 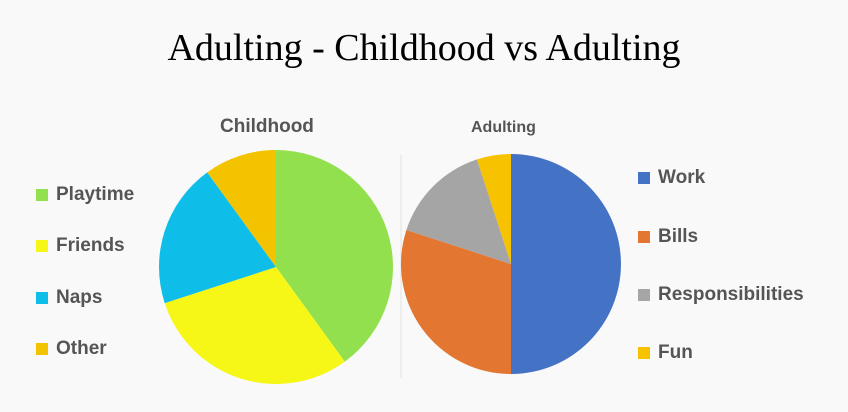 I want to click on adulting-legend-label: Bills, so click(x=678, y=236).